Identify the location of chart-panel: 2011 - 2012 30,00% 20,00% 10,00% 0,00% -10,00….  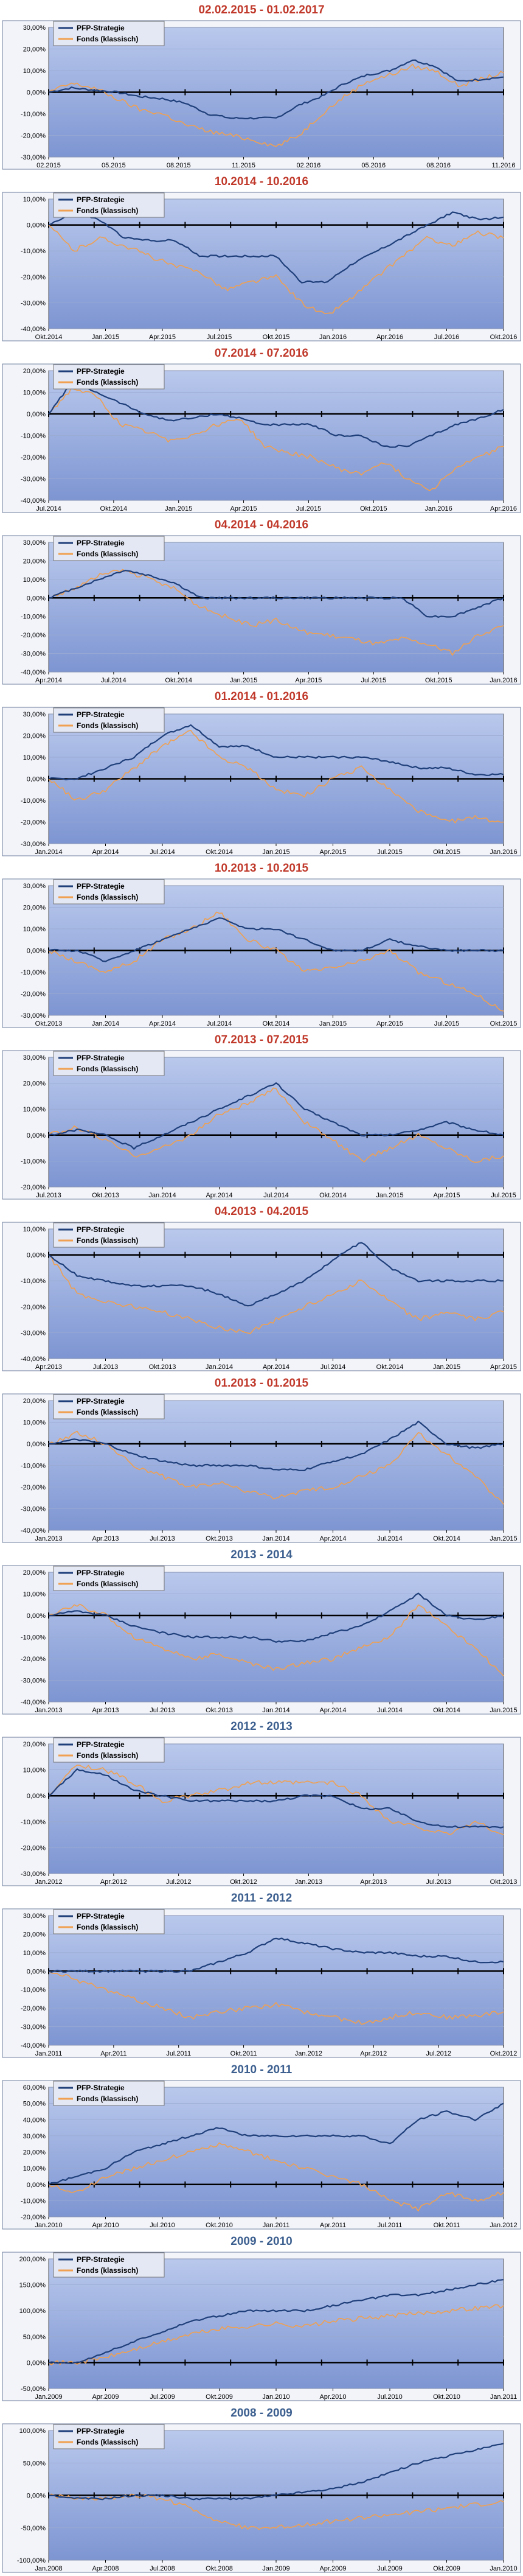
(261, 1975).